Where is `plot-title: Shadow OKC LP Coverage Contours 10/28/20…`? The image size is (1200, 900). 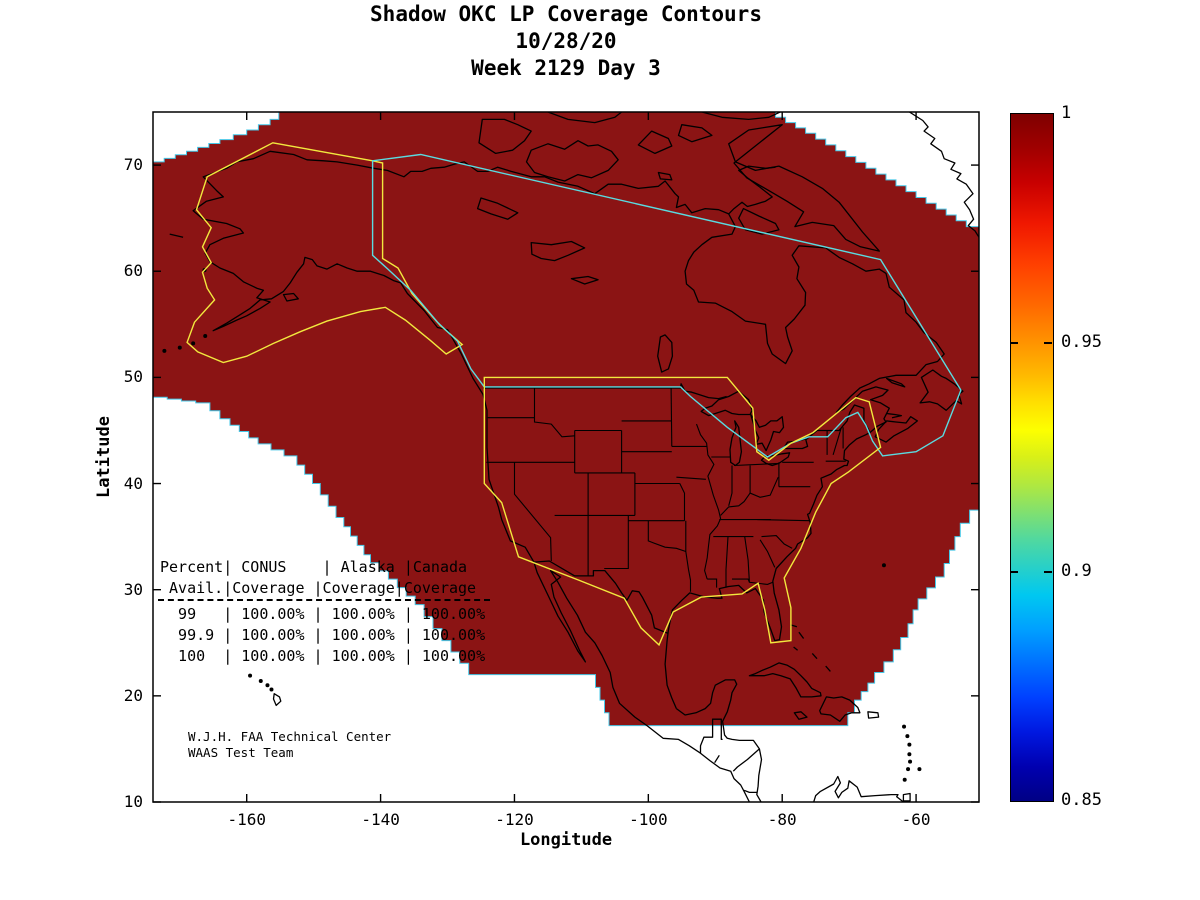 plot-title: Shadow OKC LP Coverage Contours 10/28/20… is located at coordinates (566, 41).